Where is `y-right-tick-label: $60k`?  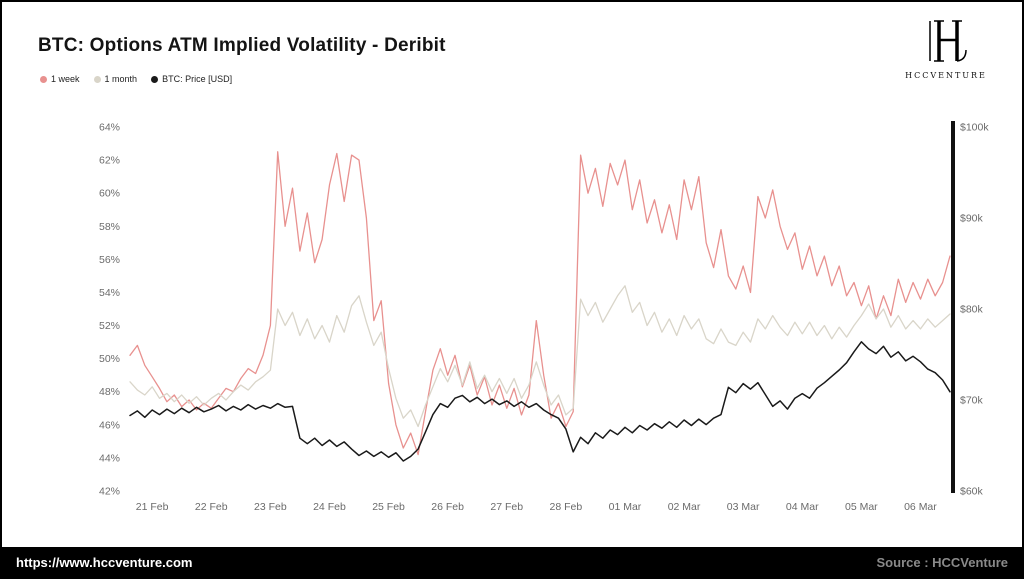
y-right-tick-label: $60k is located at coordinates (972, 492).